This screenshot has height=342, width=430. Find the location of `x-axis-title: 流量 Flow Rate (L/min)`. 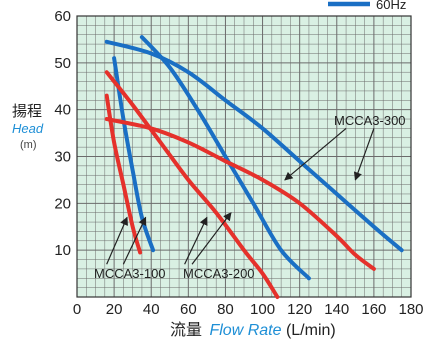

x-axis-title: 流量 Flow Rate (L/min) is located at coordinates (253, 330).